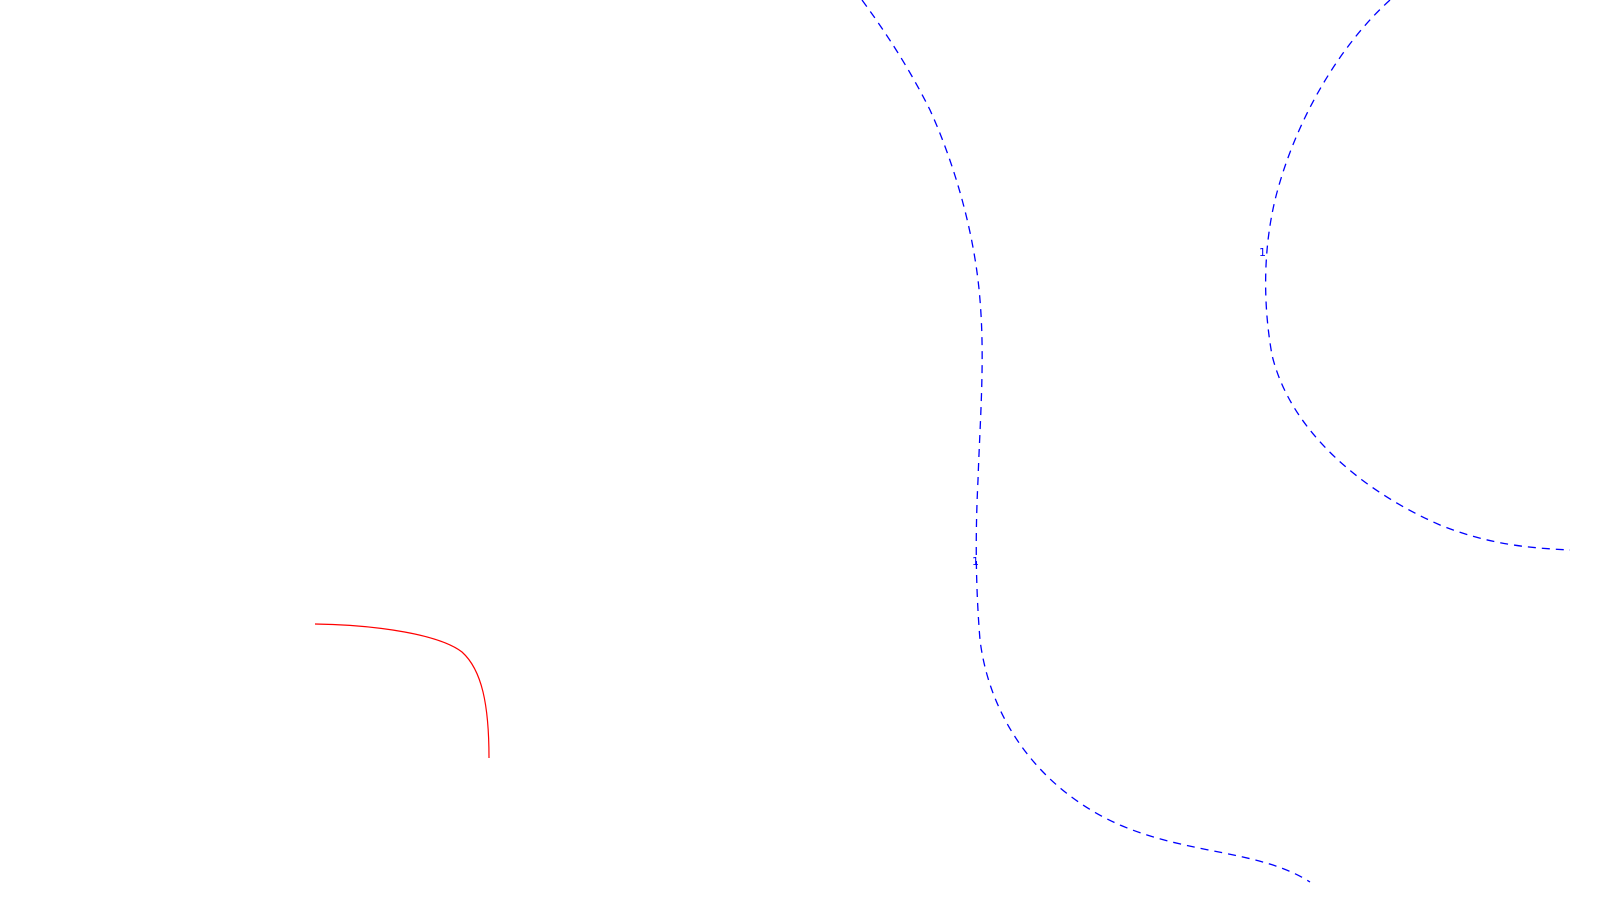 The image size is (1600, 900). What do you see at coordinates (402, 691) in the screenshot?
I see `red-arc-line` at bounding box center [402, 691].